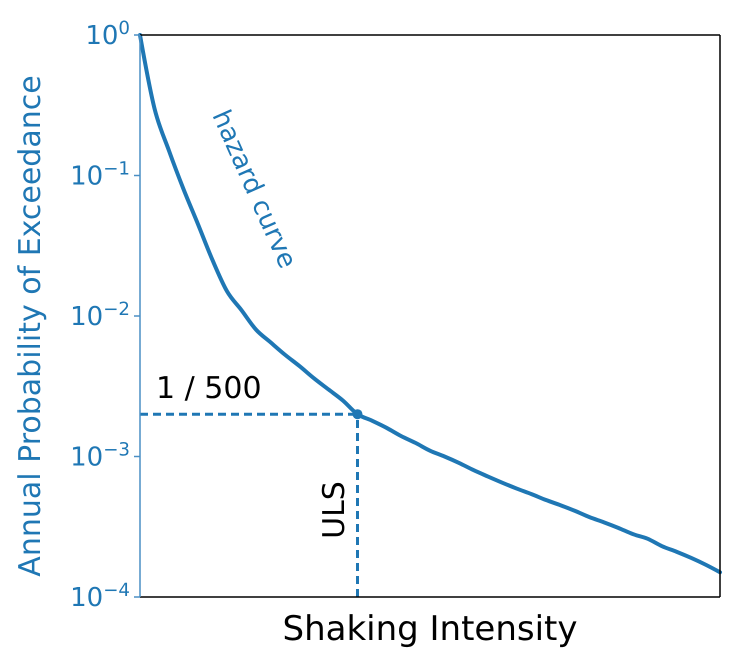 This screenshot has width=729, height=652. What do you see at coordinates (100, 596) in the screenshot?
I see `y-tick-label: 10$^{−4}$` at bounding box center [100, 596].